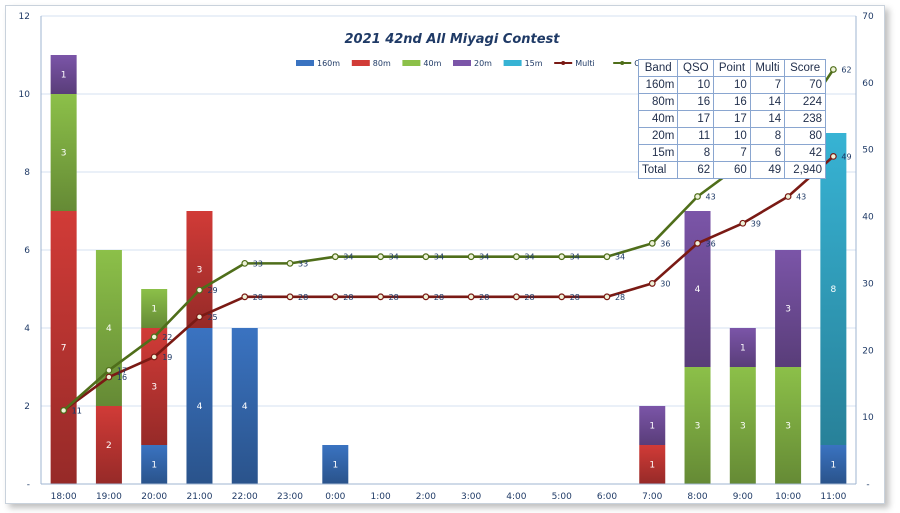 The image size is (900, 513). Describe the element at coordinates (696, 119) in the screenshot. I see `cell-qso: 17` at that location.